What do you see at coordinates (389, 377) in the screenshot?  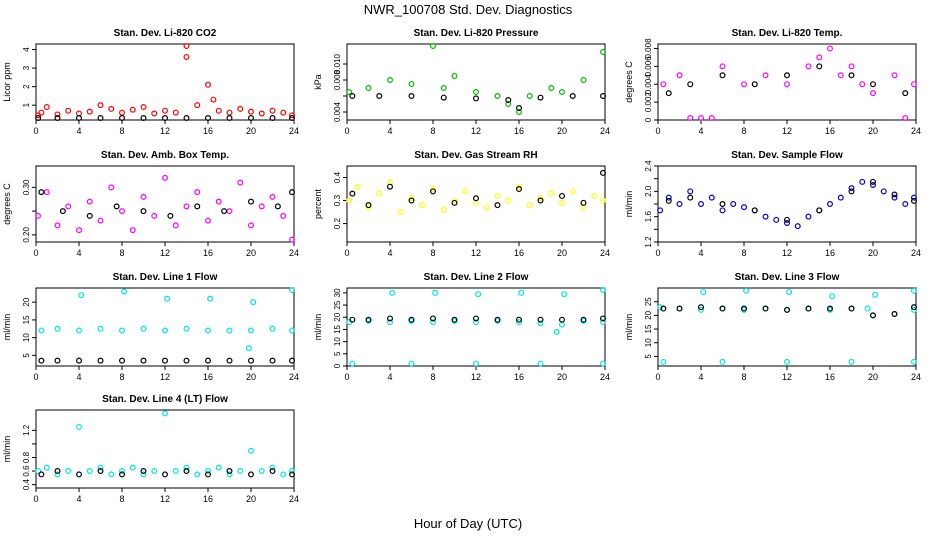 I see `x-tick-label: 4` at bounding box center [389, 377].